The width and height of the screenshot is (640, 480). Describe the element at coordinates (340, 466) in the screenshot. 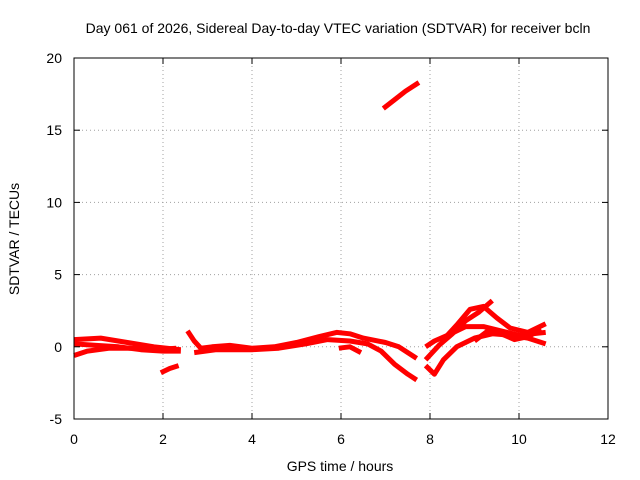

I see `x-axis-label: GPS time / hours` at that location.